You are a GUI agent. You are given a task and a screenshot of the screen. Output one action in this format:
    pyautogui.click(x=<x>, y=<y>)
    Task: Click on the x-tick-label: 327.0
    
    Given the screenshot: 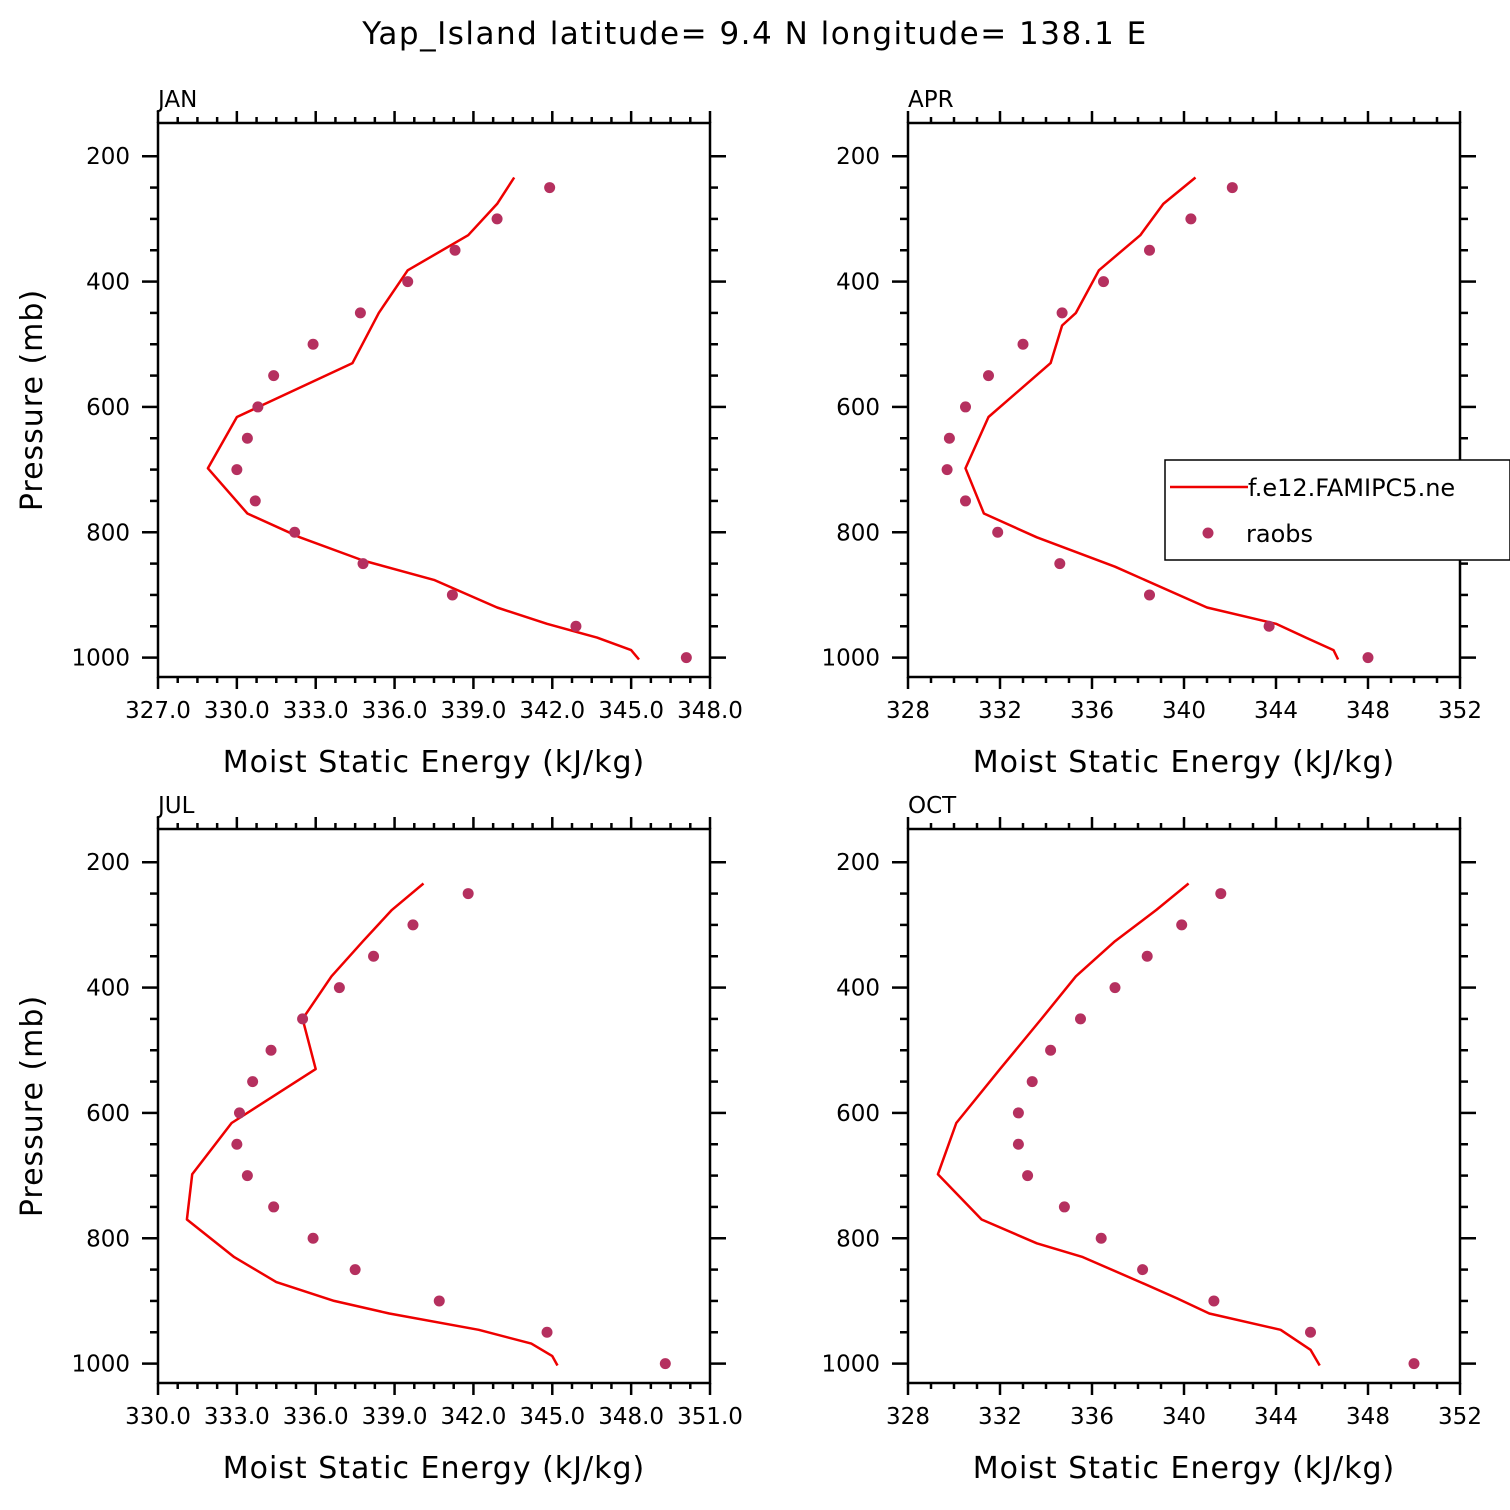 What is the action you would take?
    pyautogui.click(x=158, y=711)
    